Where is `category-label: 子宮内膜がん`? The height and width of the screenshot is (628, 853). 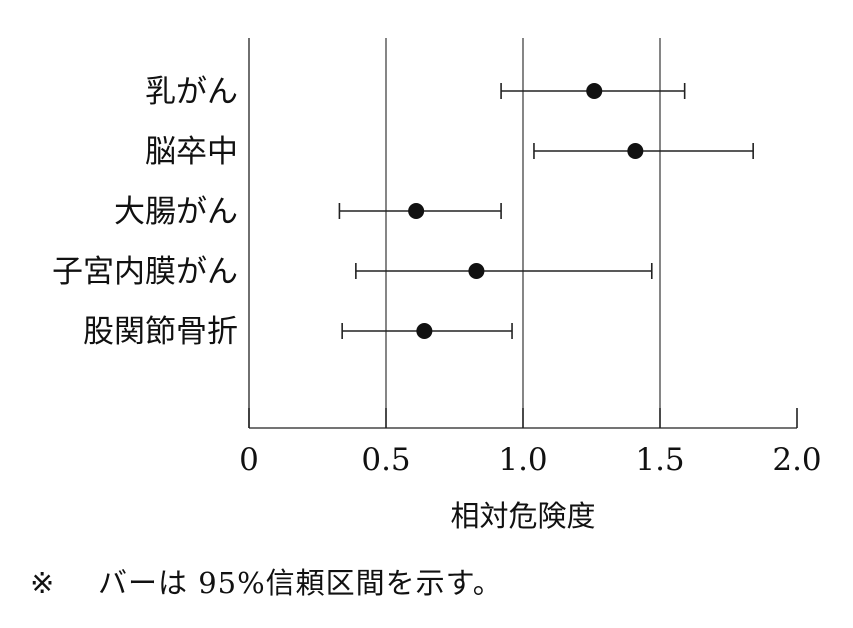 category-label: 子宮内膜がん is located at coordinates (145, 272).